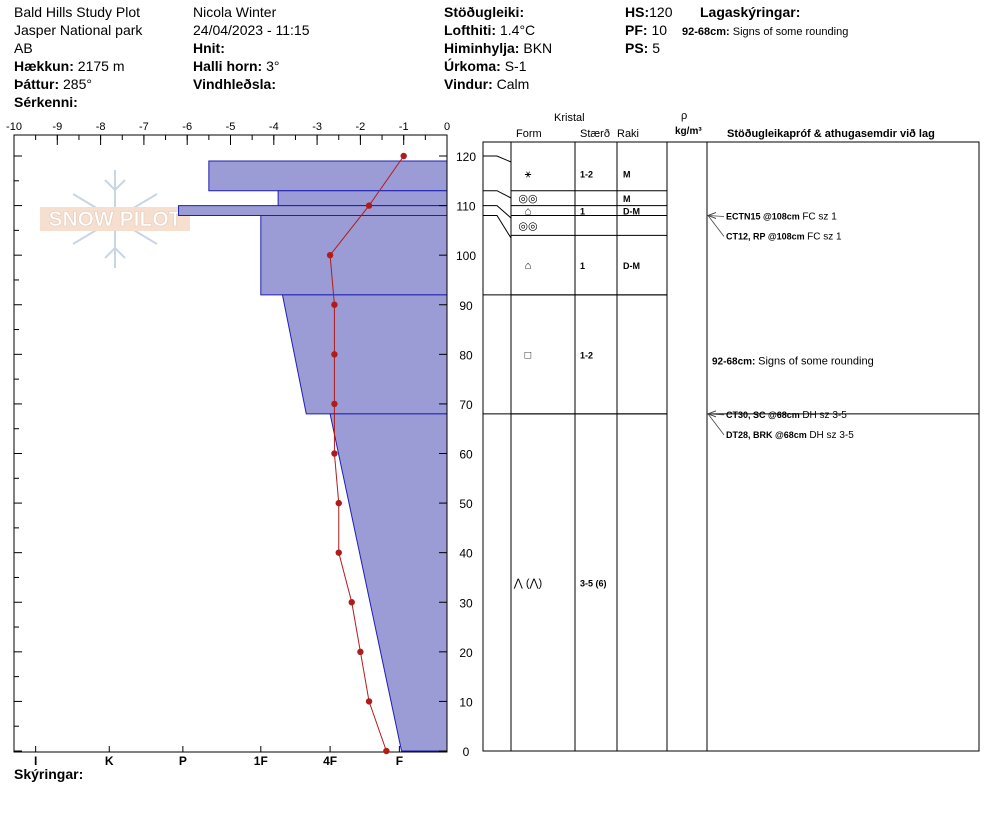 The image size is (994, 840). Describe the element at coordinates (466, 405) in the screenshot. I see `height-tick-label: 70` at that location.